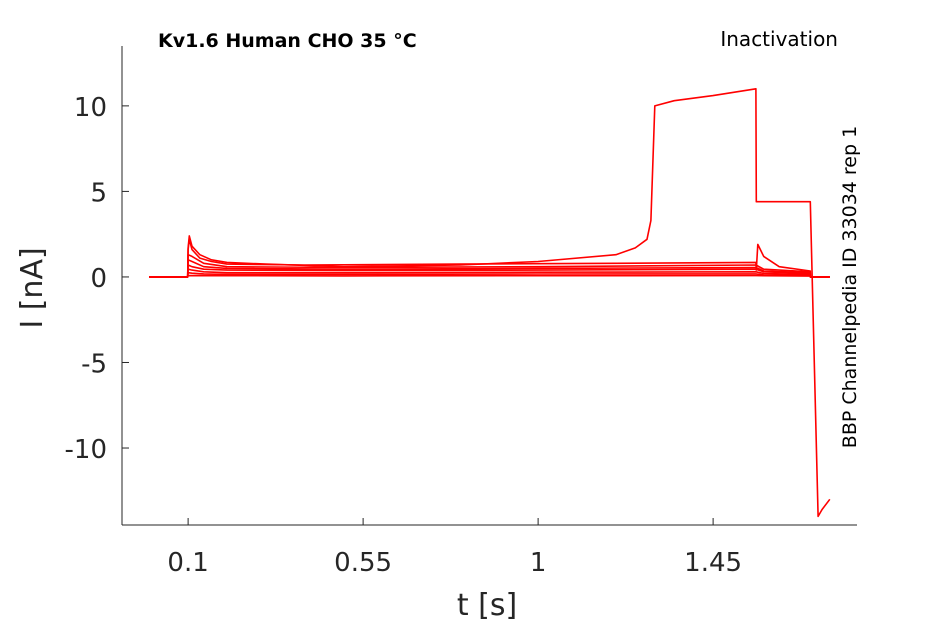 This screenshot has height=624, width=945. What do you see at coordinates (454, 548) in the screenshot?
I see `x-ticks: 0.1 0.55 1 1.45` at bounding box center [454, 548].